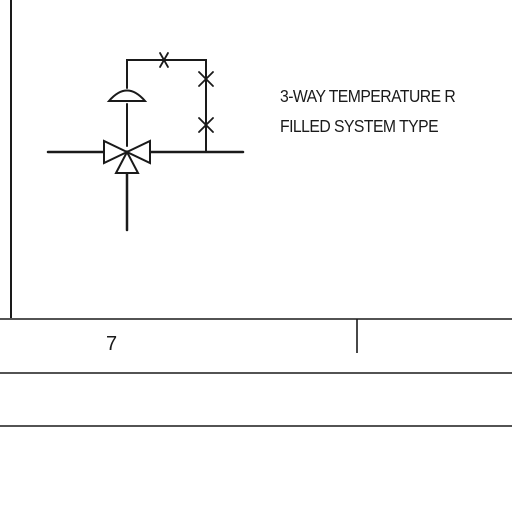 This screenshot has height=512, width=512. Describe the element at coordinates (186, 92) in the screenshot. I see `capillary-marks` at that location.